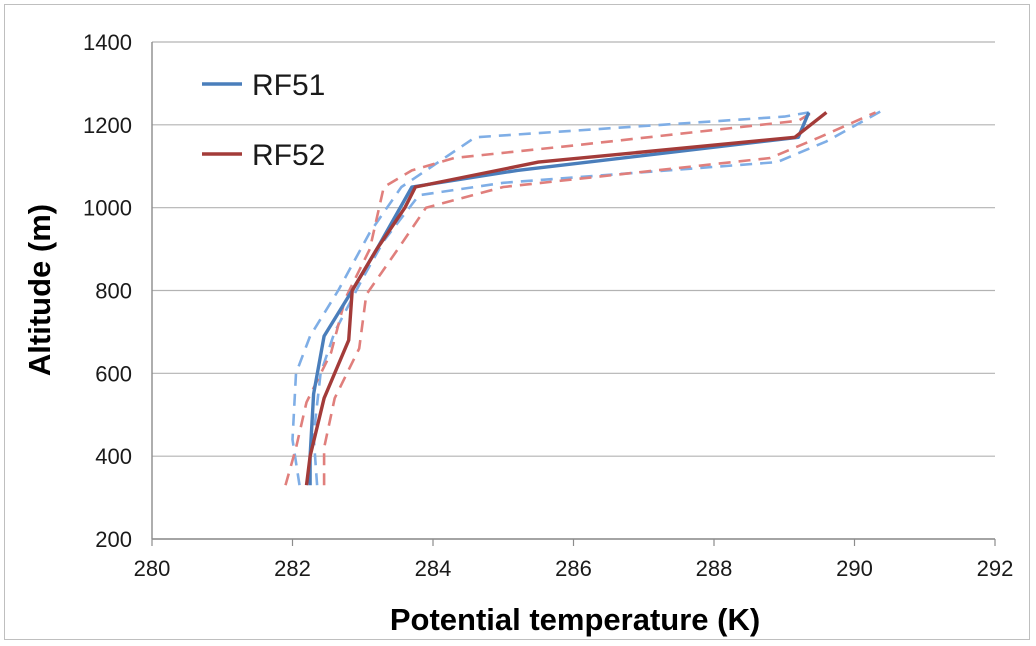  I want to click on y-axis-label: Altitude (m), so click(39, 290).